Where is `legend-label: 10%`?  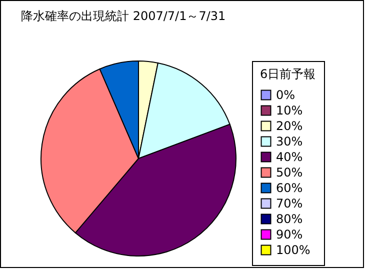
legend-label: 10% is located at coordinates (289, 111).